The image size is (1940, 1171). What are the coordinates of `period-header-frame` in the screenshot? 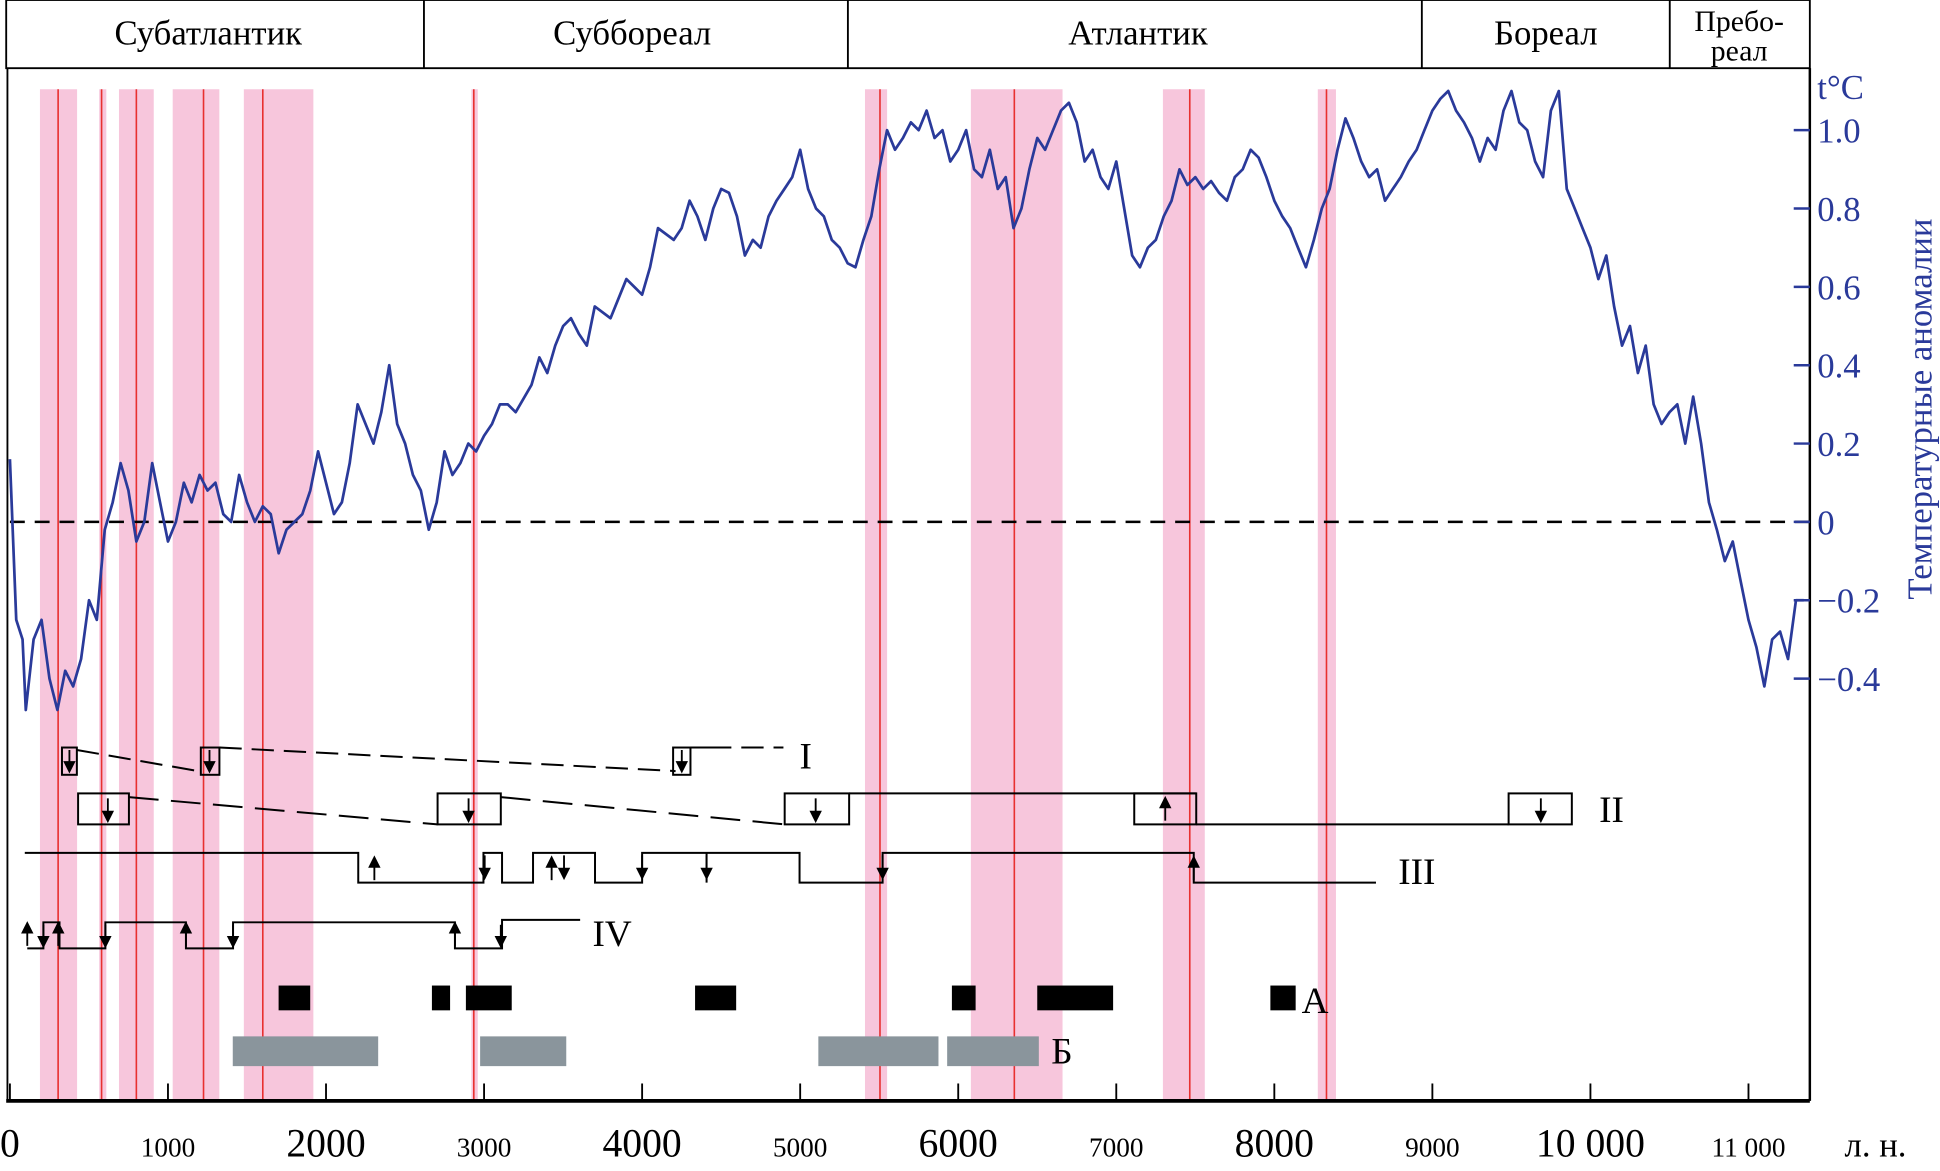 It's located at (908, 35).